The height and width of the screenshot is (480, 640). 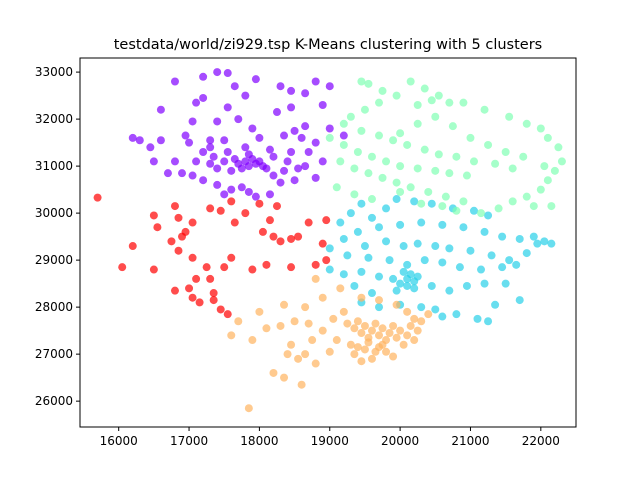 What do you see at coordinates (54, 354) in the screenshot?
I see `y-tick-label: 27000` at bounding box center [54, 354].